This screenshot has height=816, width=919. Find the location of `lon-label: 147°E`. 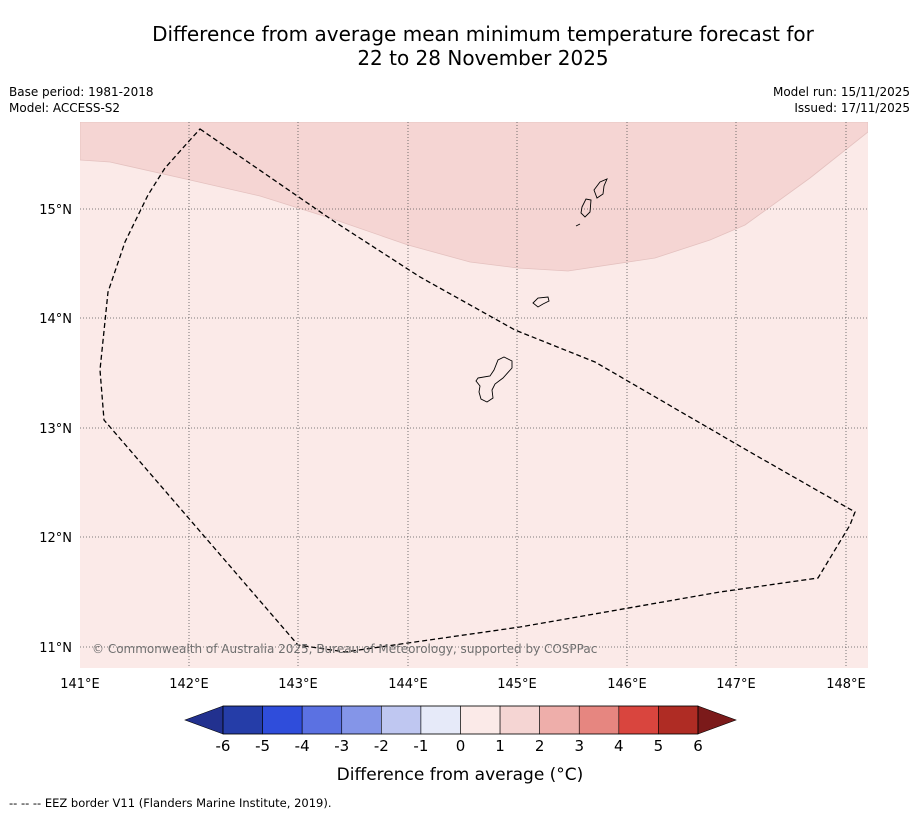

lon-label: 147°E is located at coordinates (736, 684).